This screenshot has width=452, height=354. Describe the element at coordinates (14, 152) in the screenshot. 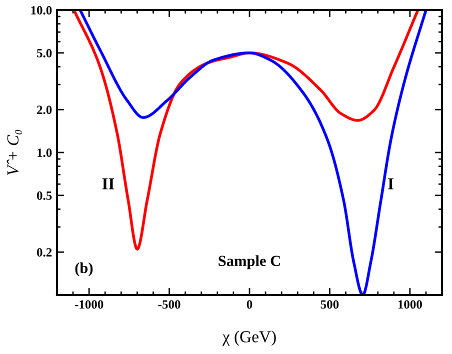

I see `y-axis-title: V̂ + C₀` at that location.